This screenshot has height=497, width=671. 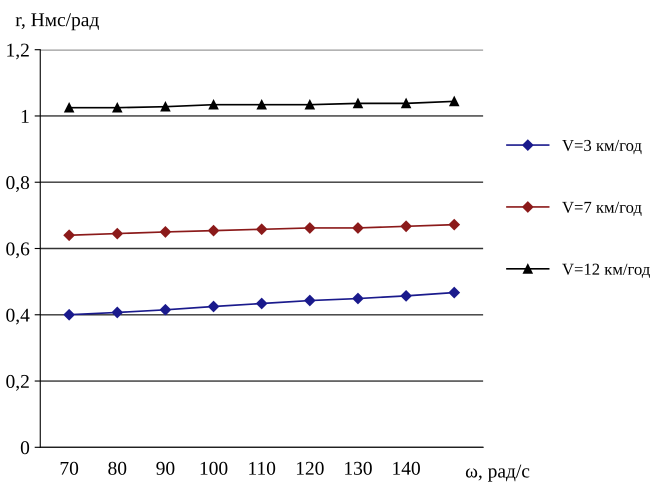 What do you see at coordinates (25, 116) in the screenshot?
I see `y-tick-label: 1` at bounding box center [25, 116].